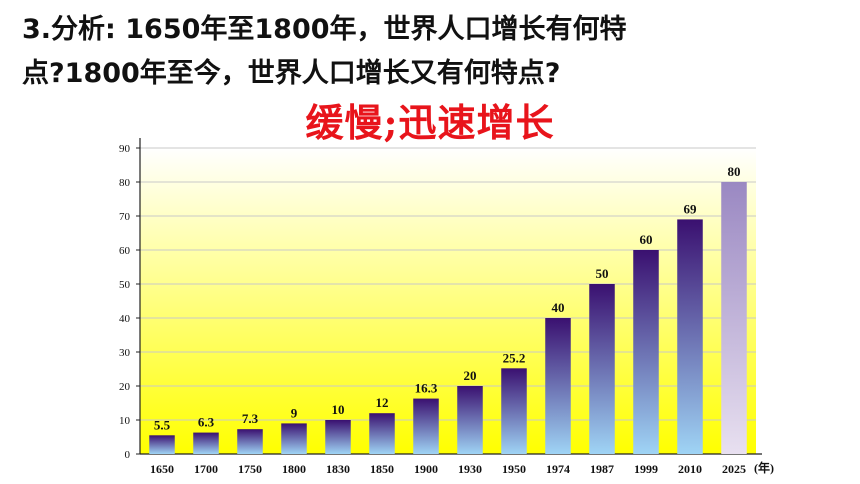  I want to click on data-label-1950: 25.2, so click(514, 357).